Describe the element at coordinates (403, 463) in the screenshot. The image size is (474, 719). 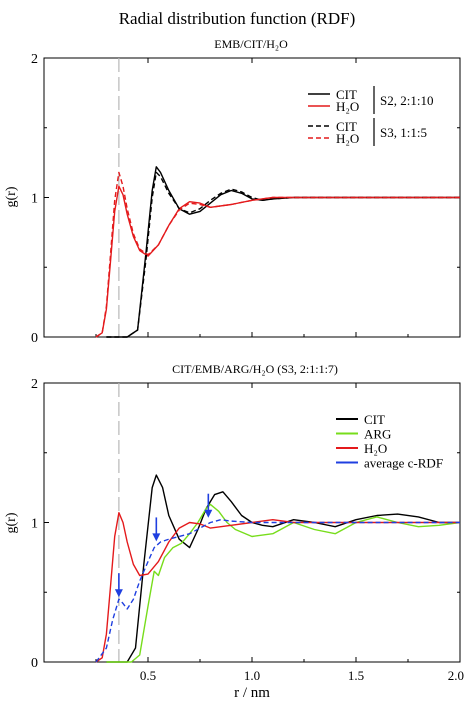
I see `legend-entry-label: average c-RDF` at that location.